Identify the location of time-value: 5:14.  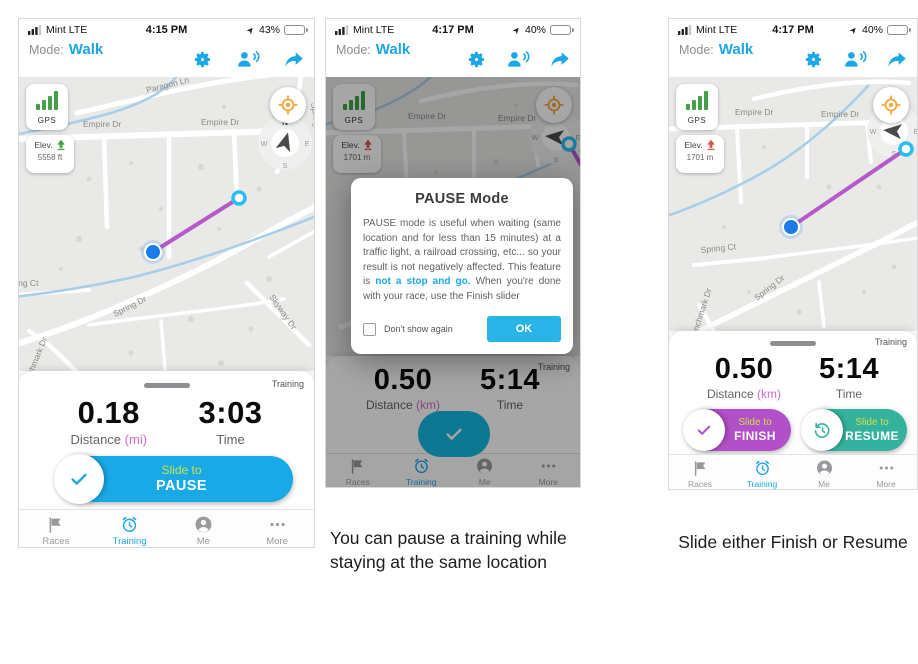
(849, 369).